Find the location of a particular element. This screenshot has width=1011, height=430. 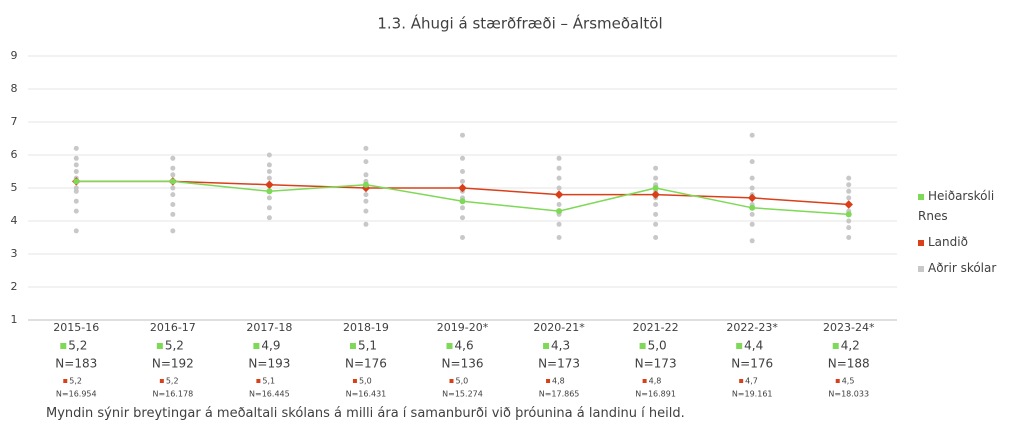

x-tick-label: 2022-23* is located at coordinates (752, 327).